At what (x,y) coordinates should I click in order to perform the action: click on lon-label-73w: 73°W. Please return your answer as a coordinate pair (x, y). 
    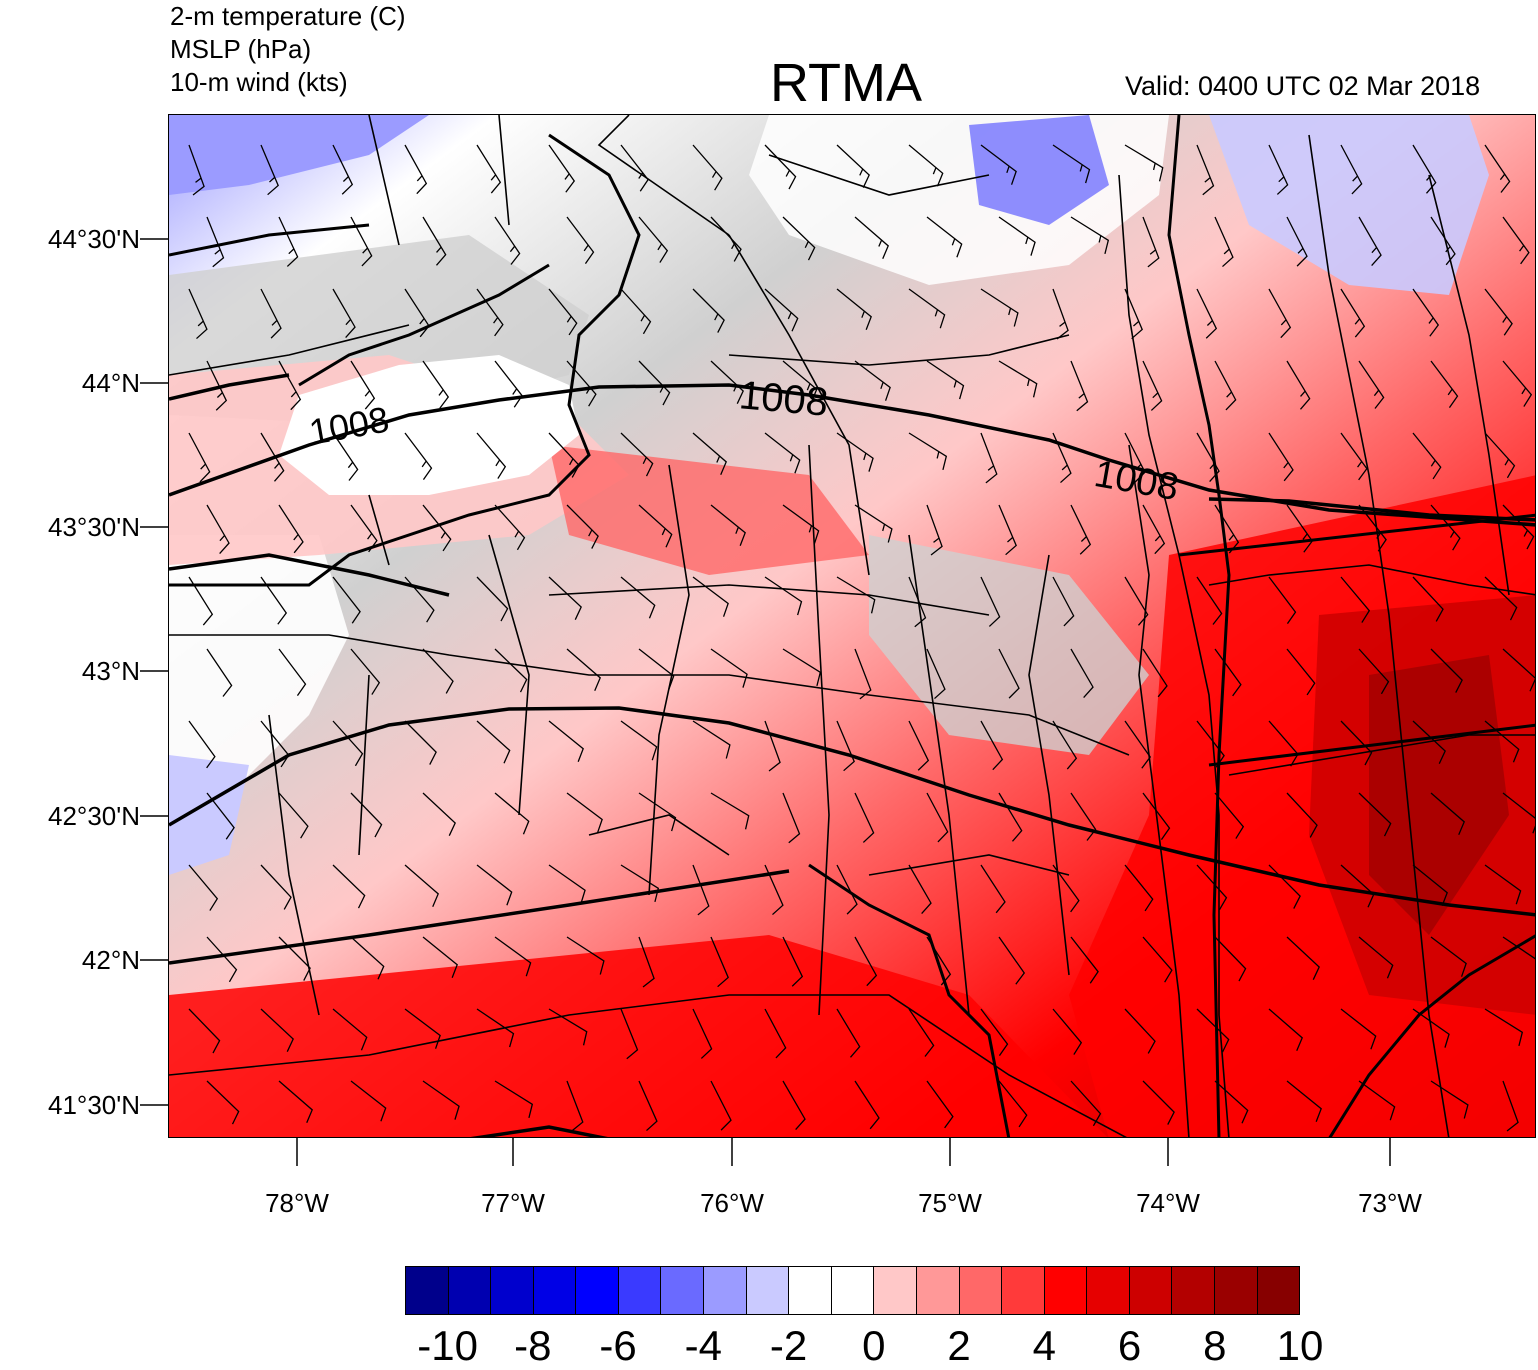
    Looking at the image, I should click on (1390, 1203).